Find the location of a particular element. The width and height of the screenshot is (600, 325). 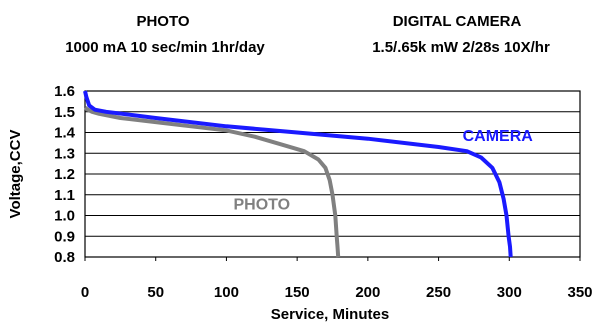

x-tick-label: 100 is located at coordinates (226, 292).